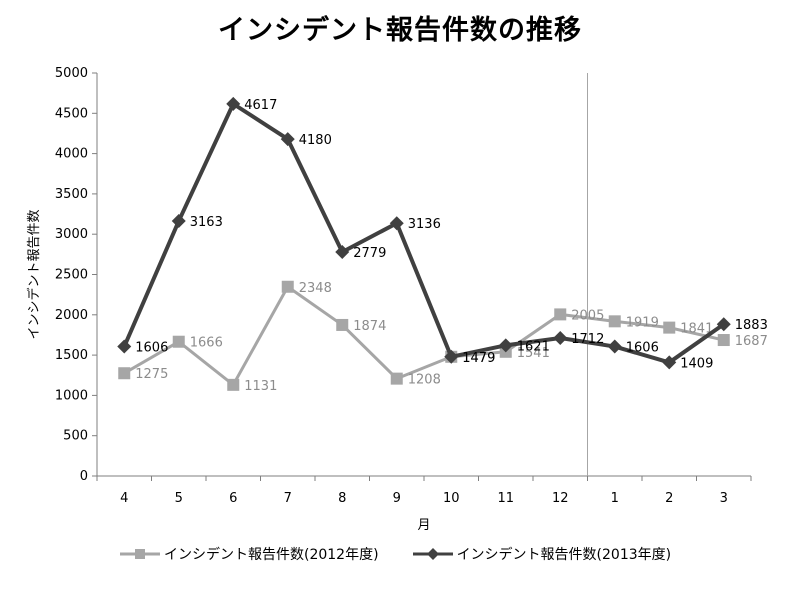  What do you see at coordinates (315, 140) in the screenshot?
I see `data-label: 4180` at bounding box center [315, 140].